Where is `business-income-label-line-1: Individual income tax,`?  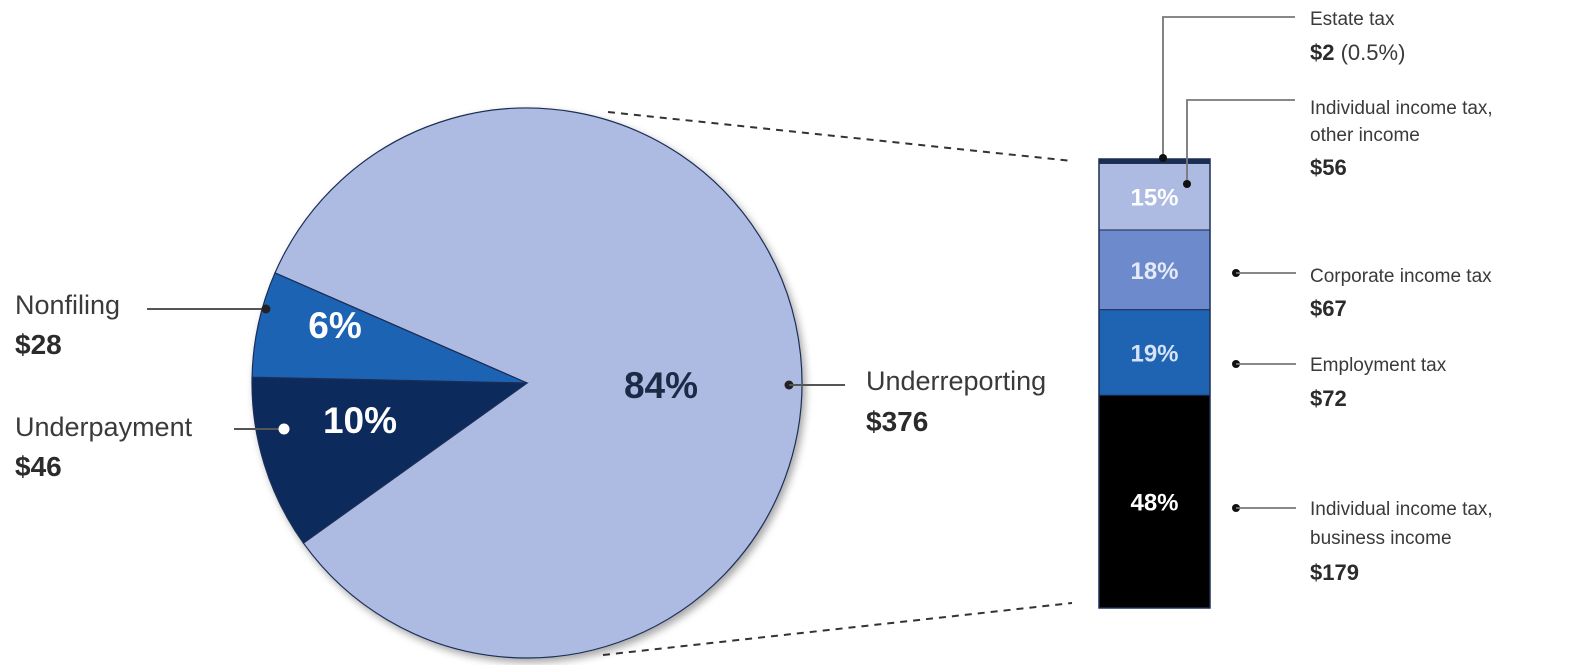
business-income-label-line-1: Individual income tax, is located at coordinates (1401, 509).